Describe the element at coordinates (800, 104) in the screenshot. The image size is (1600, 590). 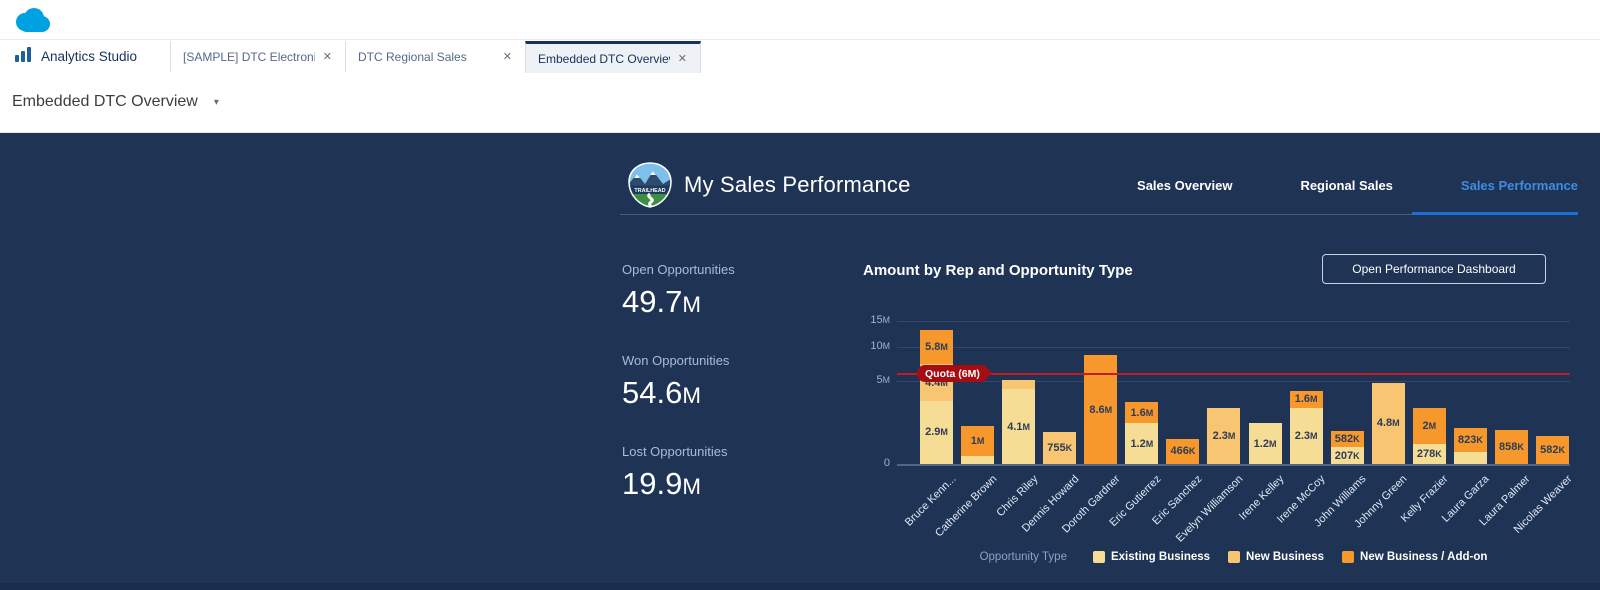
I see `asset-header: Embedded DTC Overview ▾` at that location.